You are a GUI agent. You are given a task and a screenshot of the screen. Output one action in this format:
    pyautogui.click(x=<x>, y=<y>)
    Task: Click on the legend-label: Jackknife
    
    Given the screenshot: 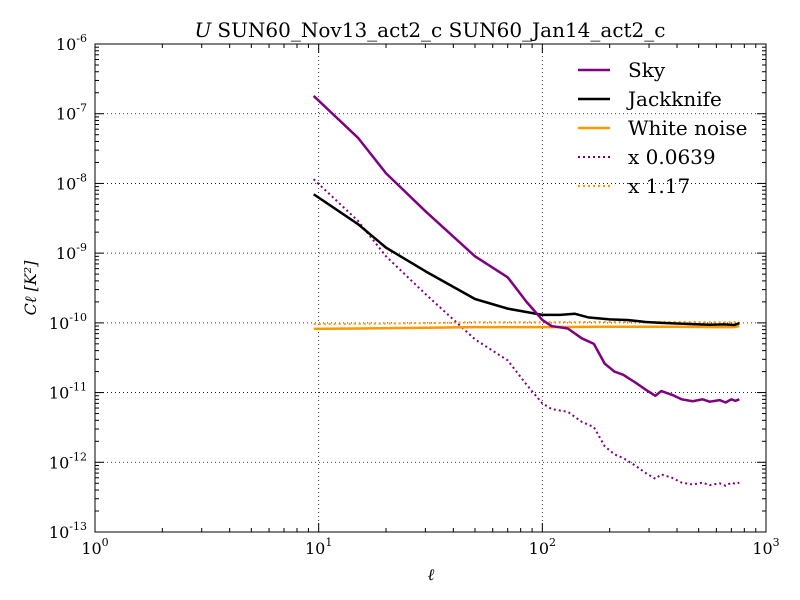 What is the action you would take?
    pyautogui.click(x=674, y=99)
    